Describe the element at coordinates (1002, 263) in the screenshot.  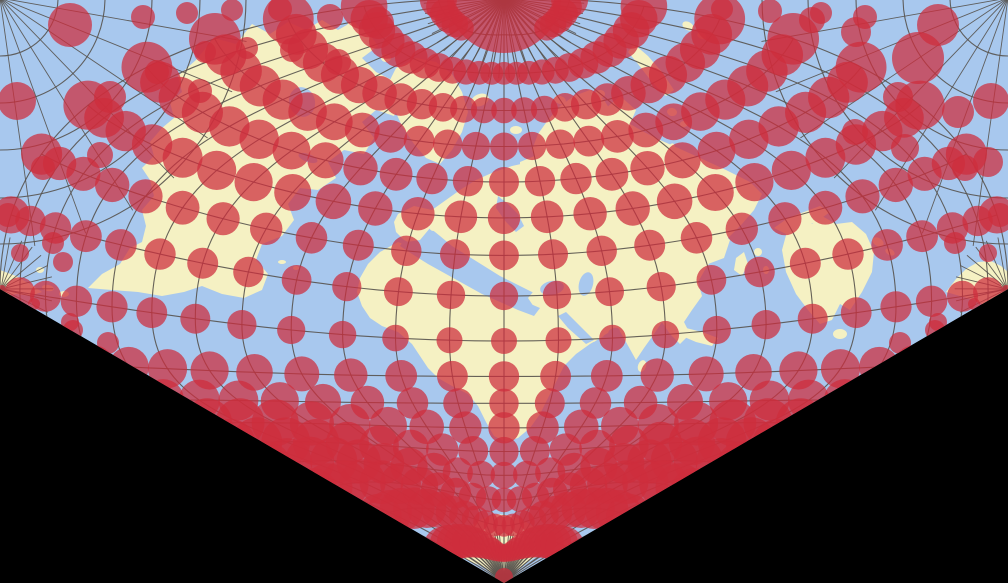
I see `fan-ray` at that location.